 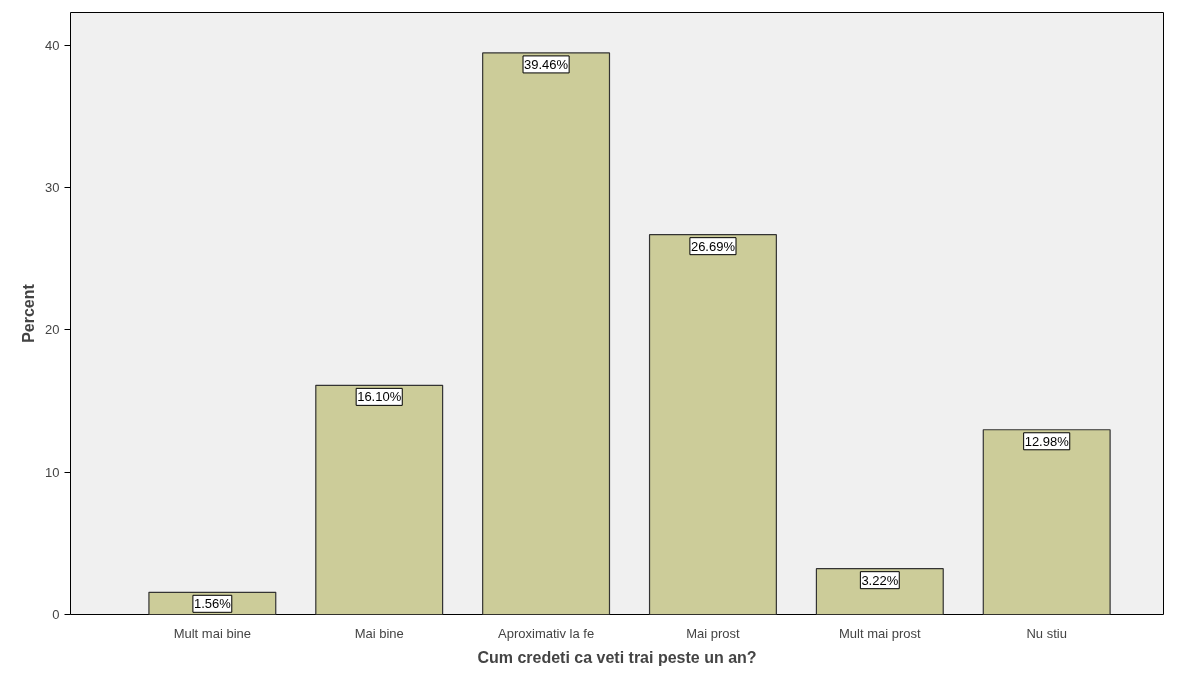 What do you see at coordinates (1046, 633) in the screenshot?
I see `x-tick-label: Nu stiu` at bounding box center [1046, 633].